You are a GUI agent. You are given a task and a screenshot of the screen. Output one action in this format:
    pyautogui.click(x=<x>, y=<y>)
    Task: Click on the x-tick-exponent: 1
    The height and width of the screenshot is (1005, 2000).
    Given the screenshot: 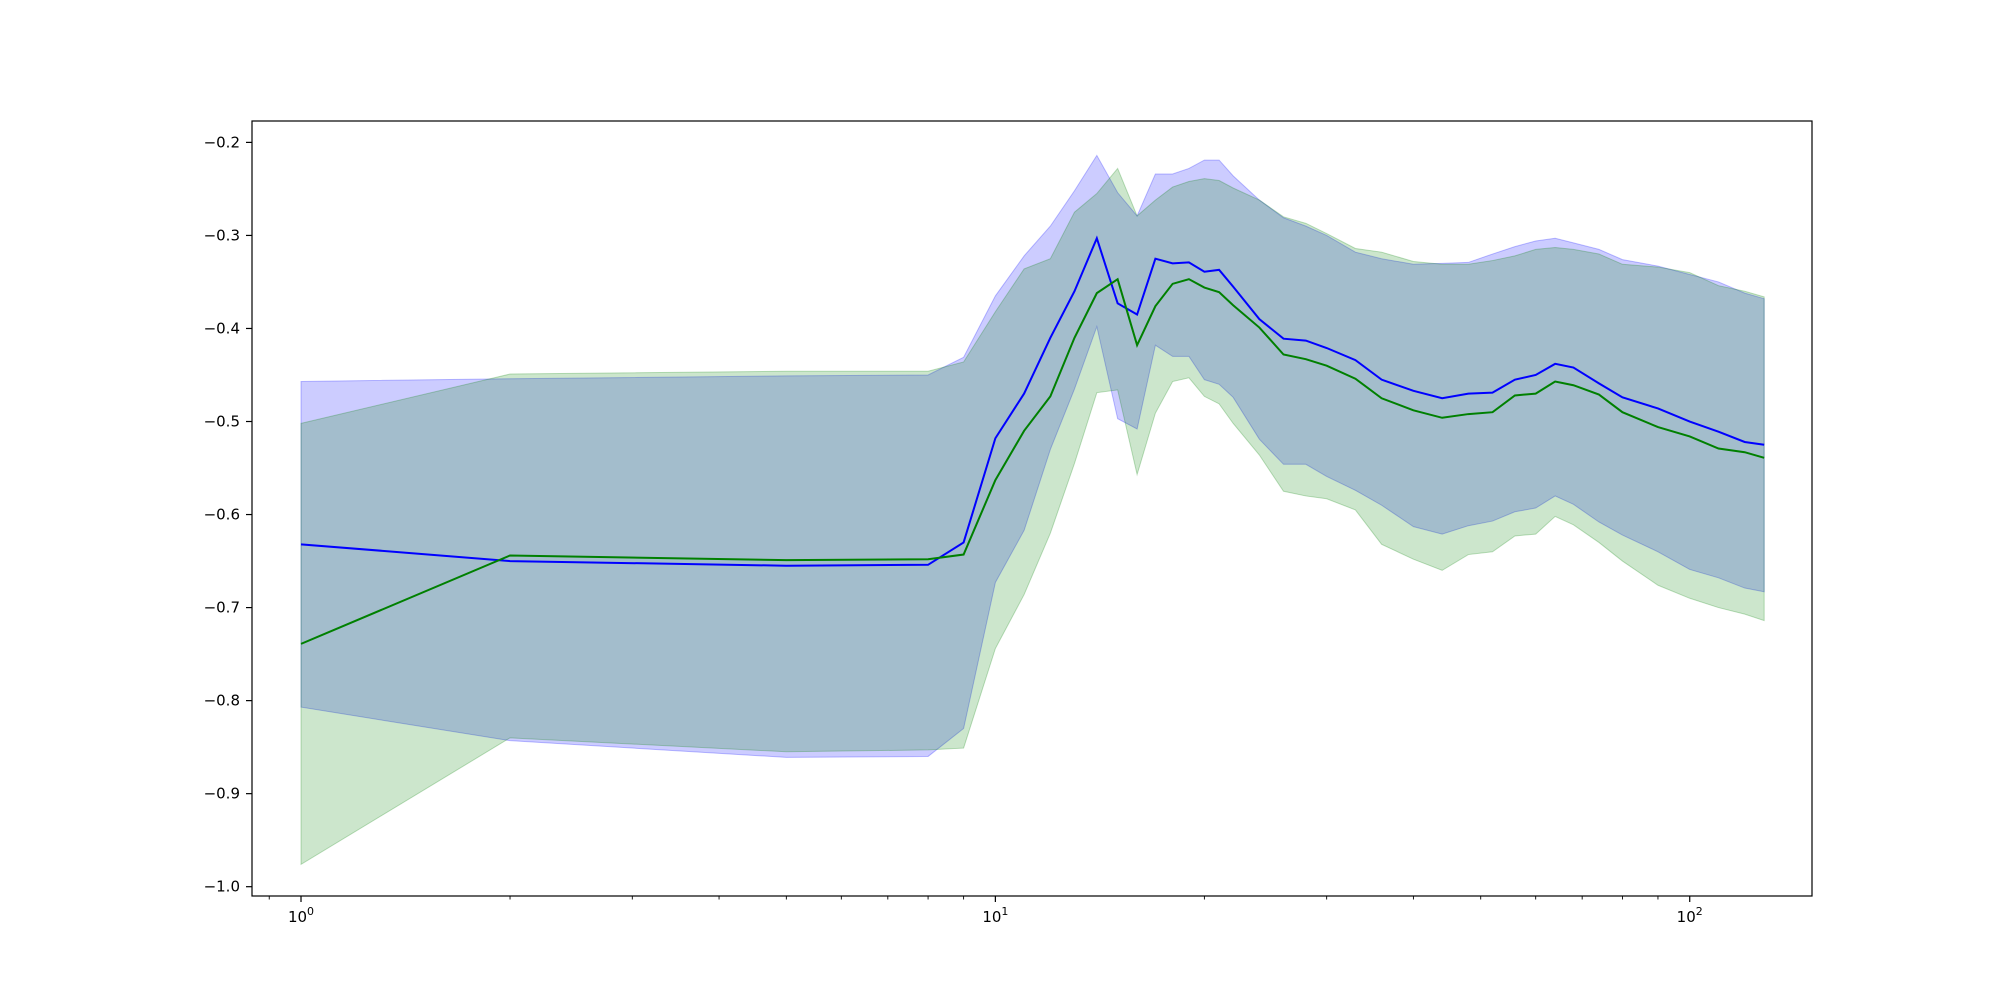 What is the action you would take?
    pyautogui.click(x=1004, y=911)
    